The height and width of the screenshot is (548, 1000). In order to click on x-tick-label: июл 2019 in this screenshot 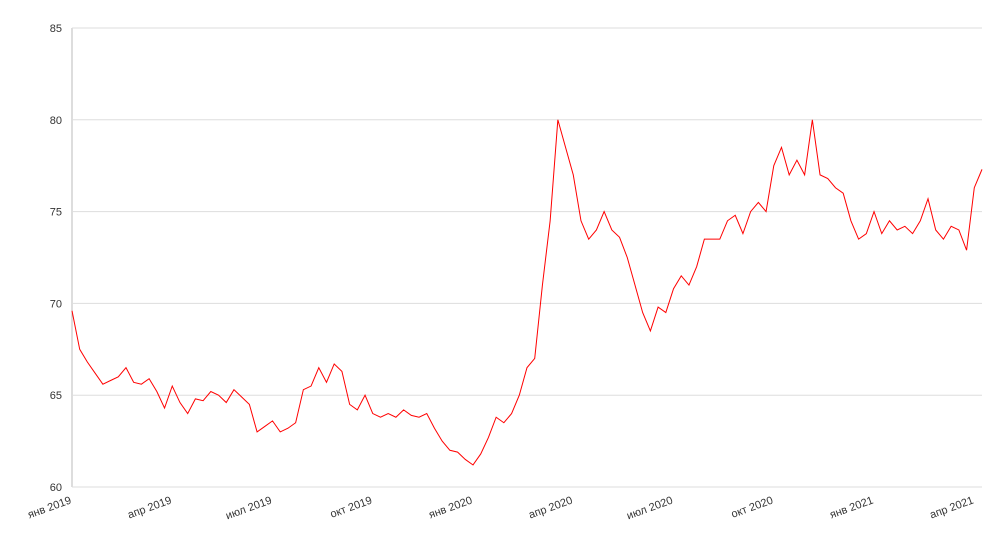, I will do `click(248, 509)`.